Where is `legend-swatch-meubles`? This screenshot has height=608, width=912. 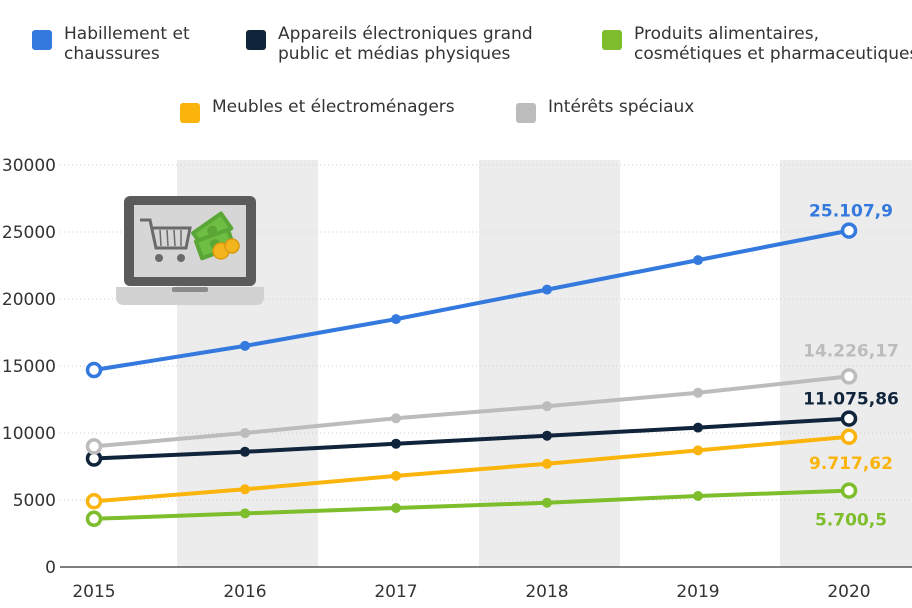
legend-swatch-meubles is located at coordinates (190, 113).